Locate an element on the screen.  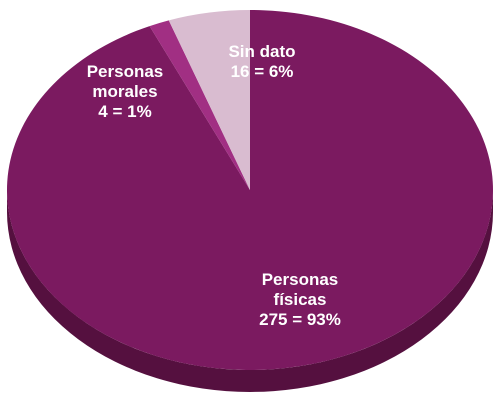
category-label: Sin dato is located at coordinates (262, 51).